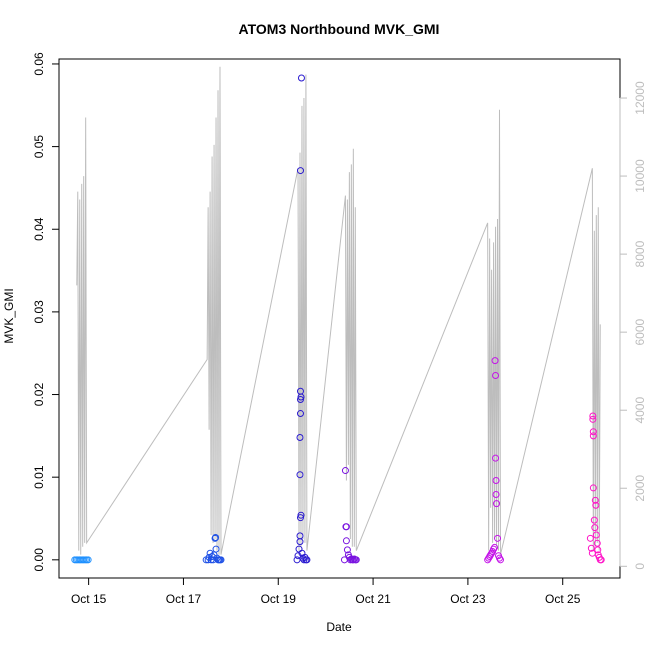 This screenshot has height=650, width=650. Describe the element at coordinates (9, 315) in the screenshot. I see `y-axis-label: MVK_GMI` at that location.